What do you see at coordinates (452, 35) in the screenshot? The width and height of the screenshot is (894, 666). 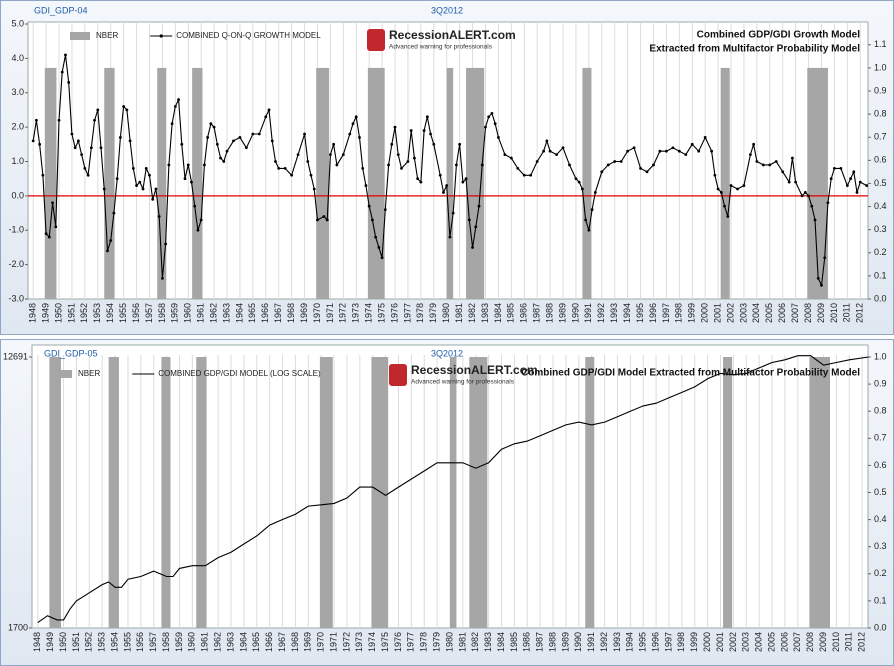 I see `logo: RecessionALERT.com` at bounding box center [452, 35].